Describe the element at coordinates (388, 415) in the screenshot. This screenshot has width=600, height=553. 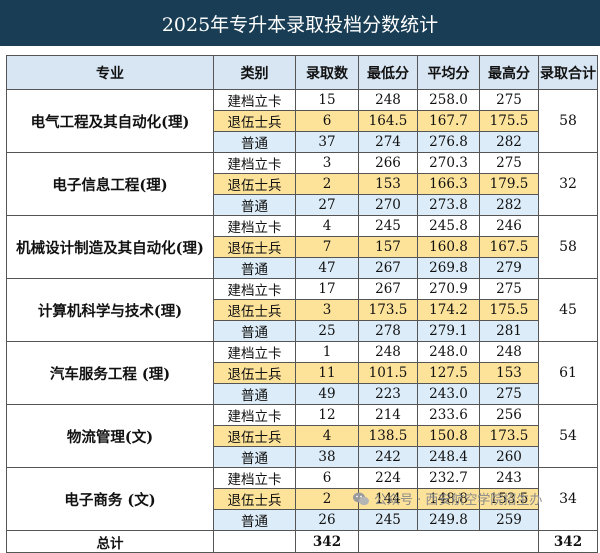
I see `min-score-cell: 214` at that location.